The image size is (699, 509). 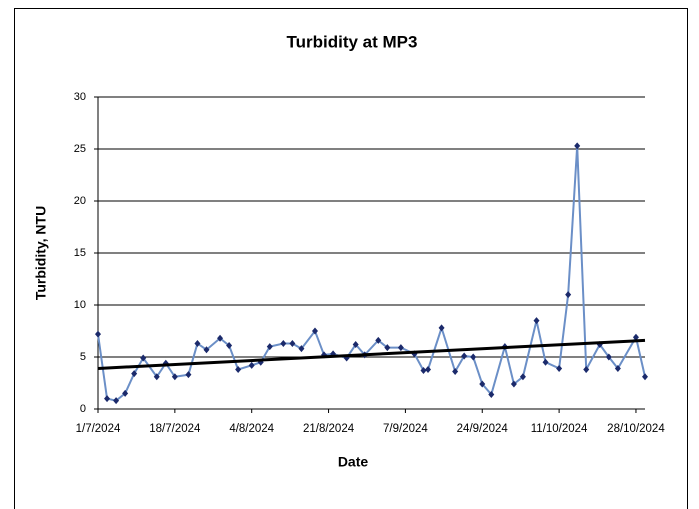 What do you see at coordinates (353, 462) in the screenshot?
I see `x-axis-title: Date` at bounding box center [353, 462].